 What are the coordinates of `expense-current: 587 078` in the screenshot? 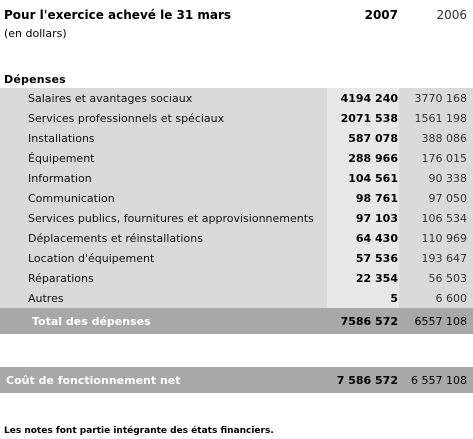 It's located at (373, 138).